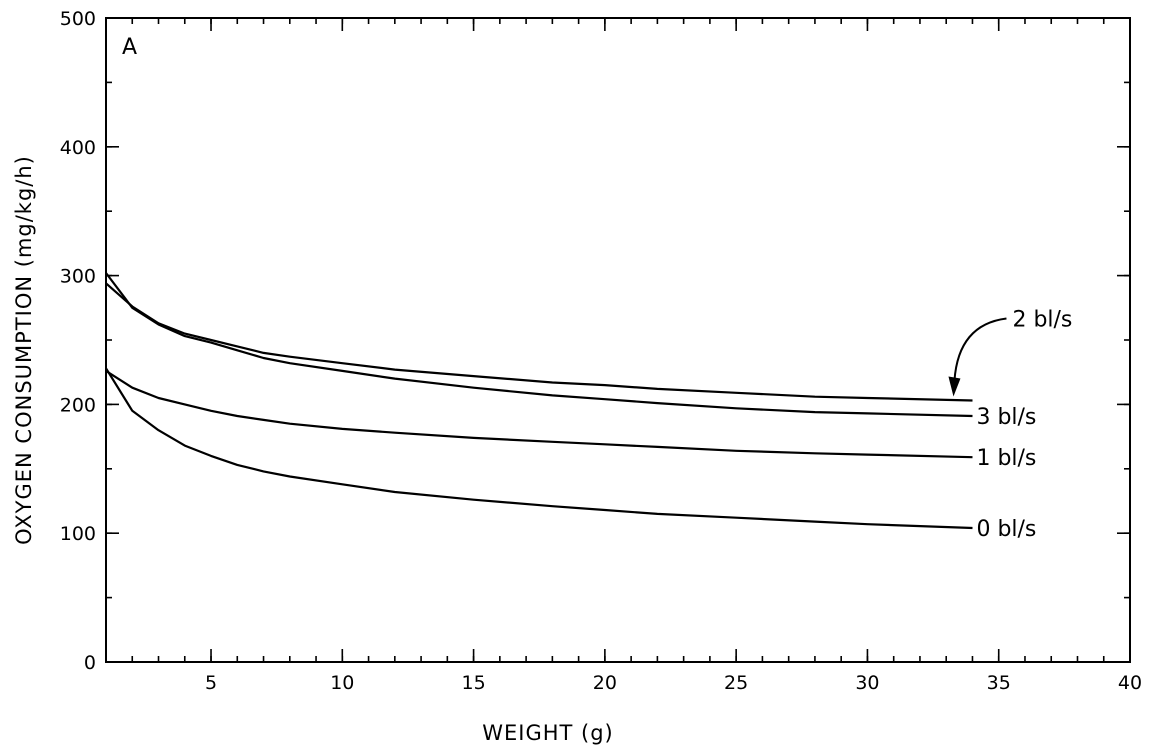 Image resolution: width=1150 pixels, height=754 pixels. What do you see at coordinates (78, 405) in the screenshot?
I see `y-tick-label: 200` at bounding box center [78, 405].